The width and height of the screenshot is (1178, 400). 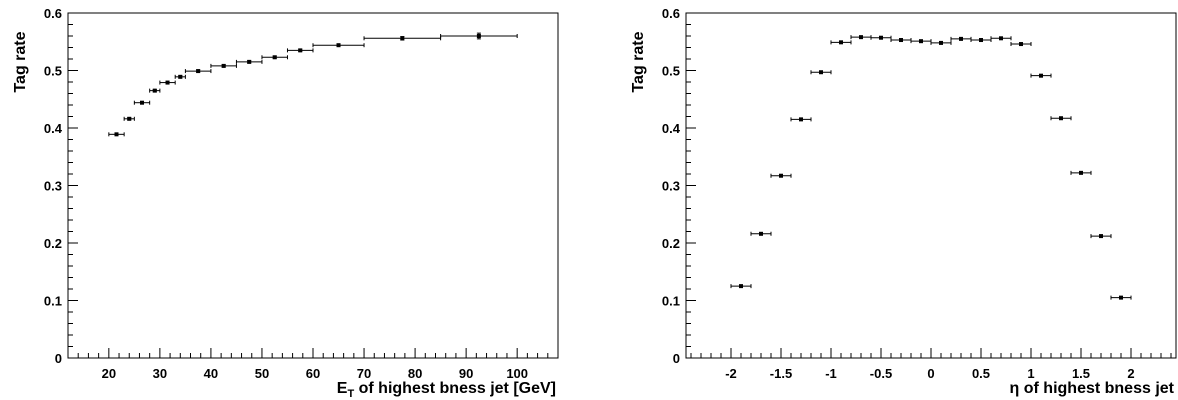 I want to click on y-ticks-et: 0 0.1 0.2 0.3 0.4 0.5 0.6, so click(x=61, y=186).